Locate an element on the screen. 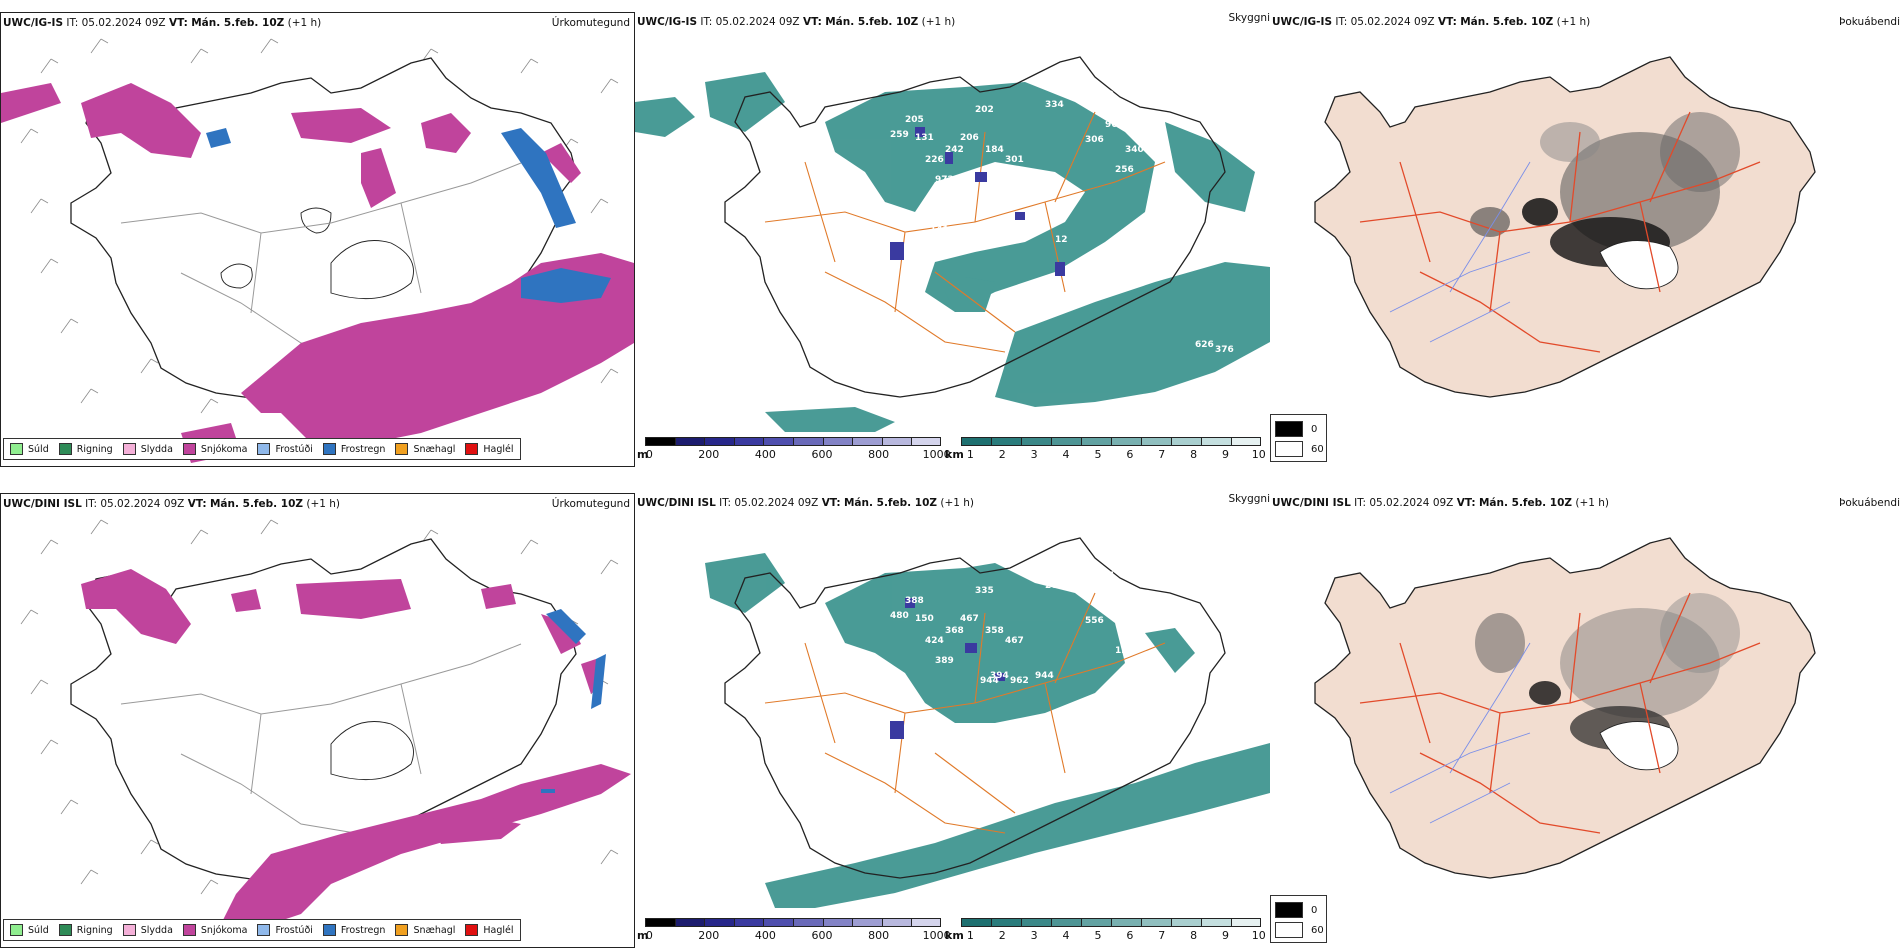 This screenshot has height=950, width=1900. legend-label: Snjókoma is located at coordinates (224, 449).